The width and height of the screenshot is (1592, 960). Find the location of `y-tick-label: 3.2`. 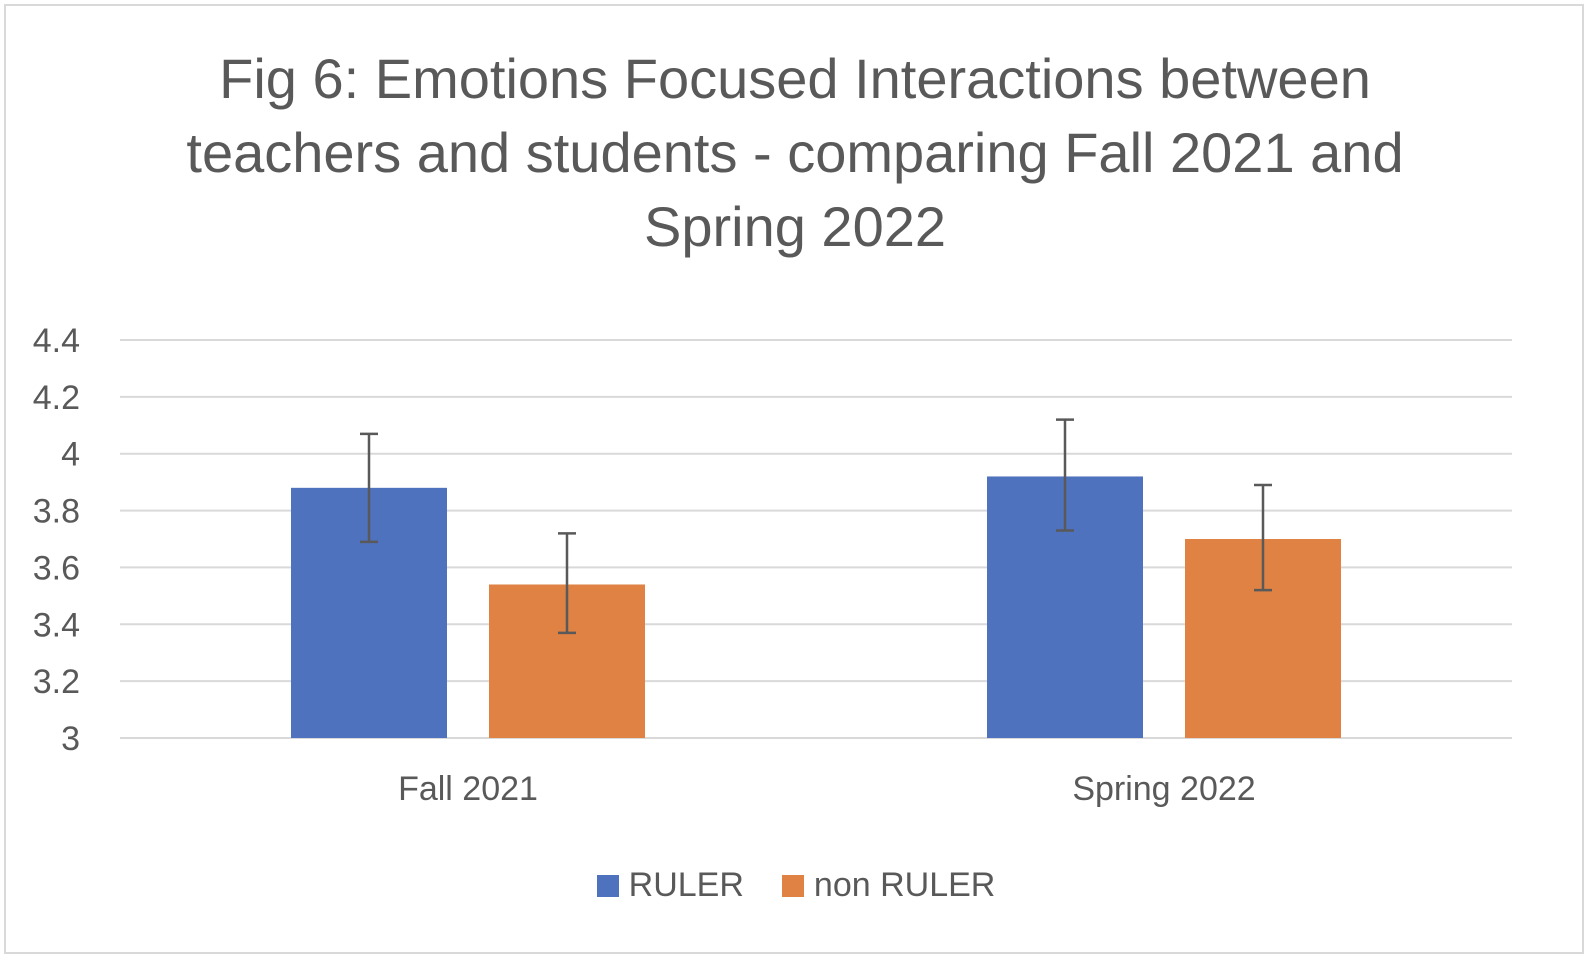

y-tick-label: 3.2 is located at coordinates (56, 682).